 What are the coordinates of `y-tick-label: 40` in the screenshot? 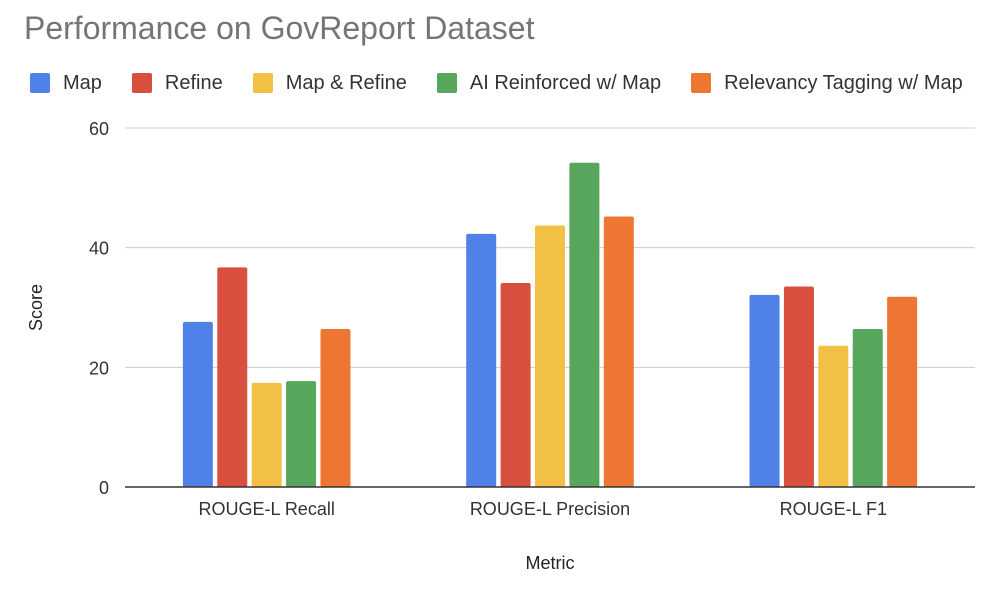 It's located at (99, 249).